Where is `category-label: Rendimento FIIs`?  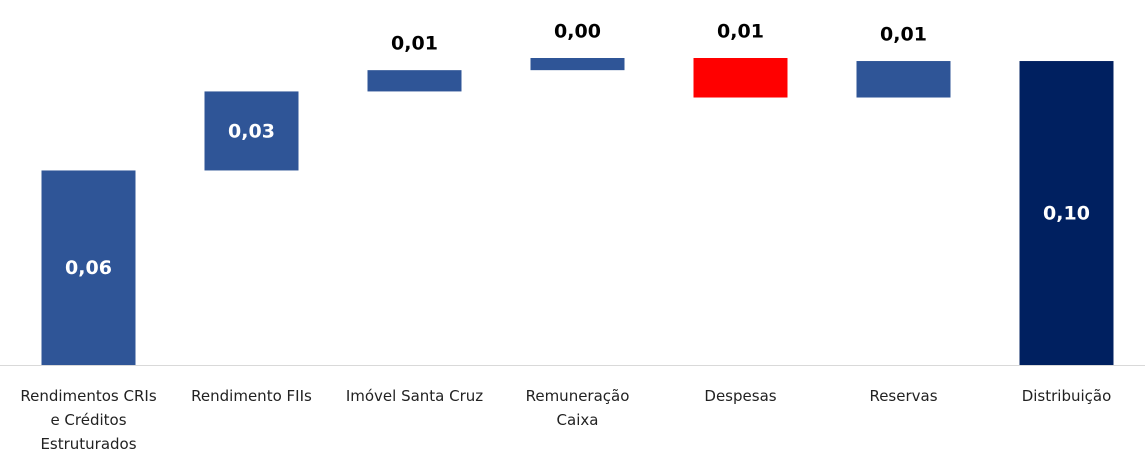
category-label: Rendimento FIIs is located at coordinates (251, 396).